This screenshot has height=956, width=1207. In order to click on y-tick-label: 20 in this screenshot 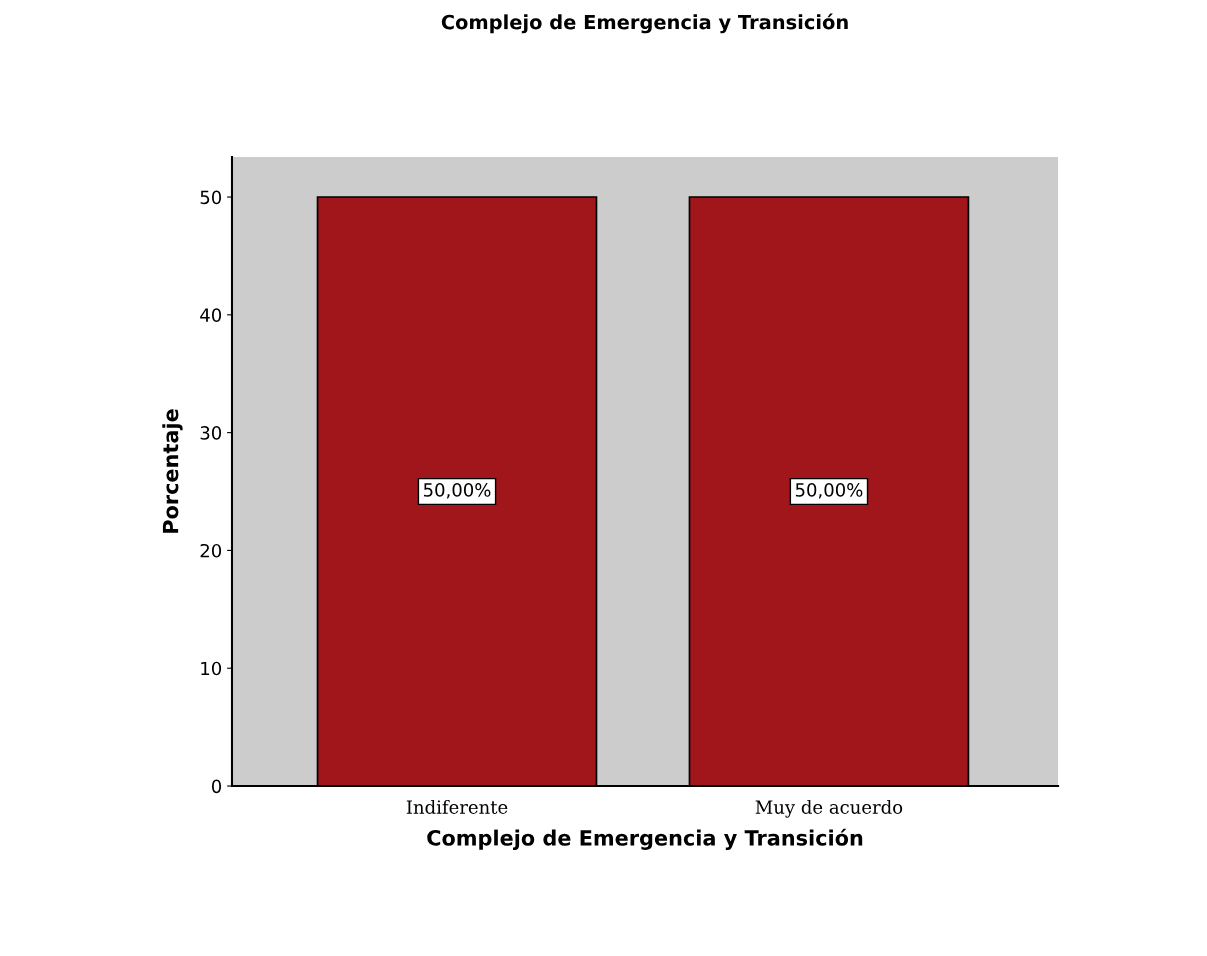, I will do `click(211, 550)`.